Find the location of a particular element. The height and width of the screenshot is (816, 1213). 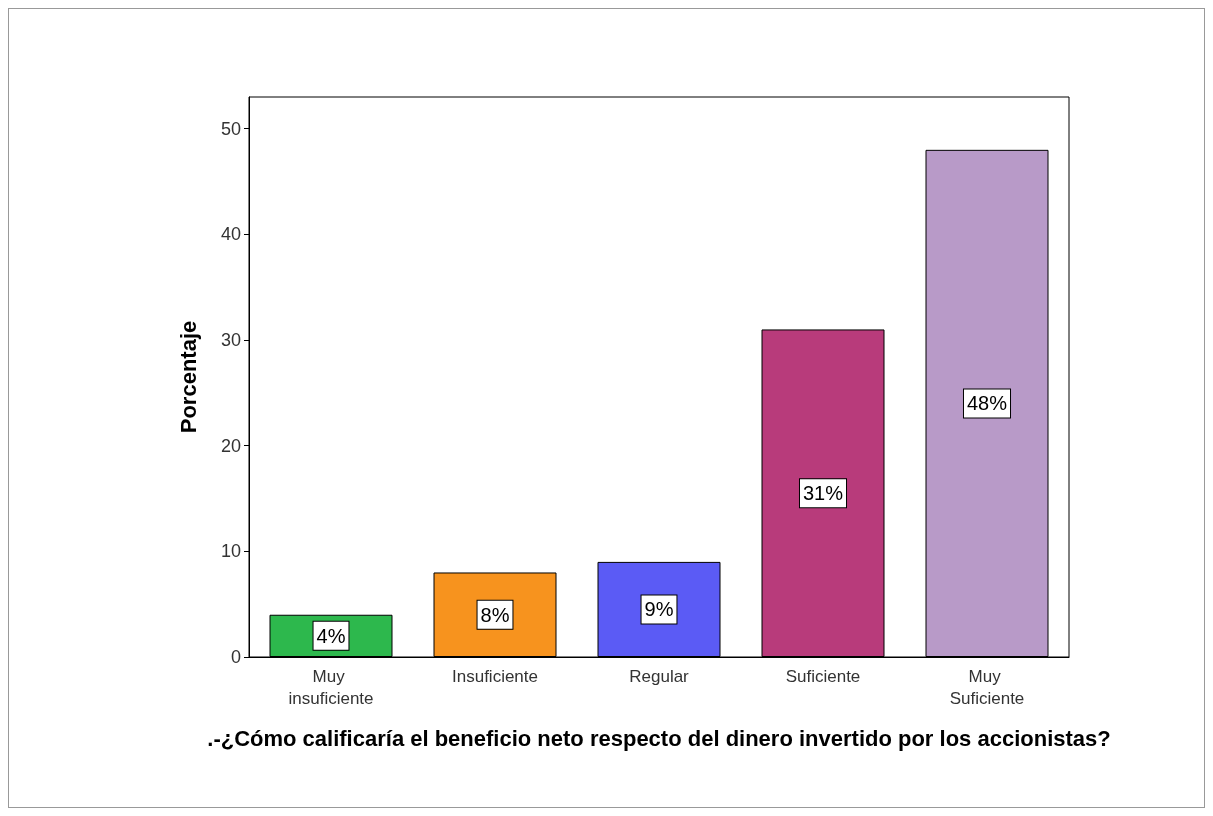

y-tick-label: 10 is located at coordinates (230, 551).